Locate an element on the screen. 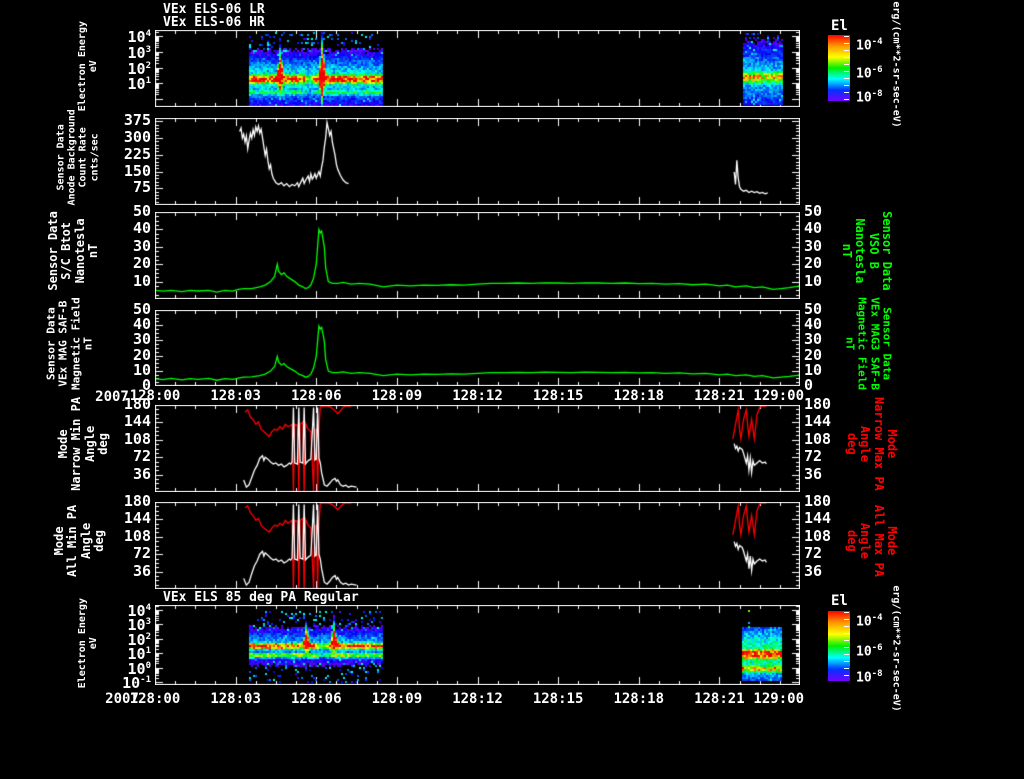 The image size is (1024, 779). colorbar-title-top: El is located at coordinates (839, 26).